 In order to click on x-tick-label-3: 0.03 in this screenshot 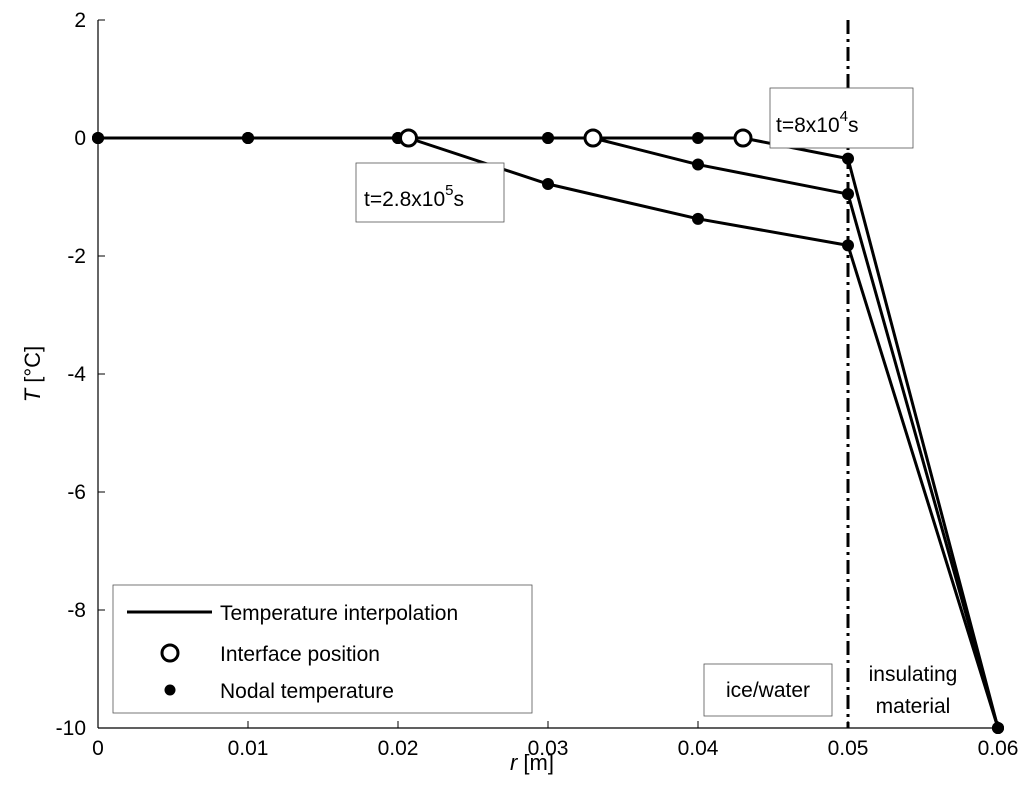, I will do `click(548, 748)`.